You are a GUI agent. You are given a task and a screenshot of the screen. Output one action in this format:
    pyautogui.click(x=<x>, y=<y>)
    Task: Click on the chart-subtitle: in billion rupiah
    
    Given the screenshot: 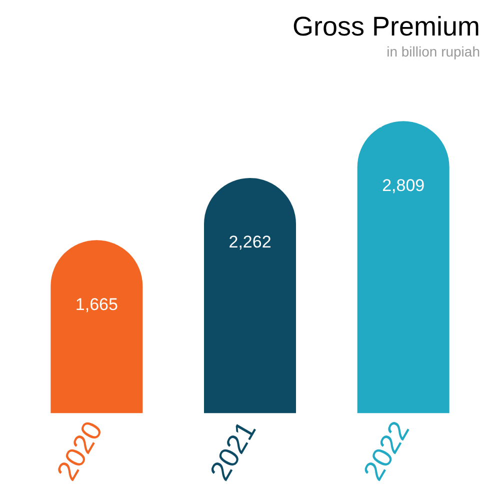 What is the action you would take?
    pyautogui.click(x=433, y=52)
    